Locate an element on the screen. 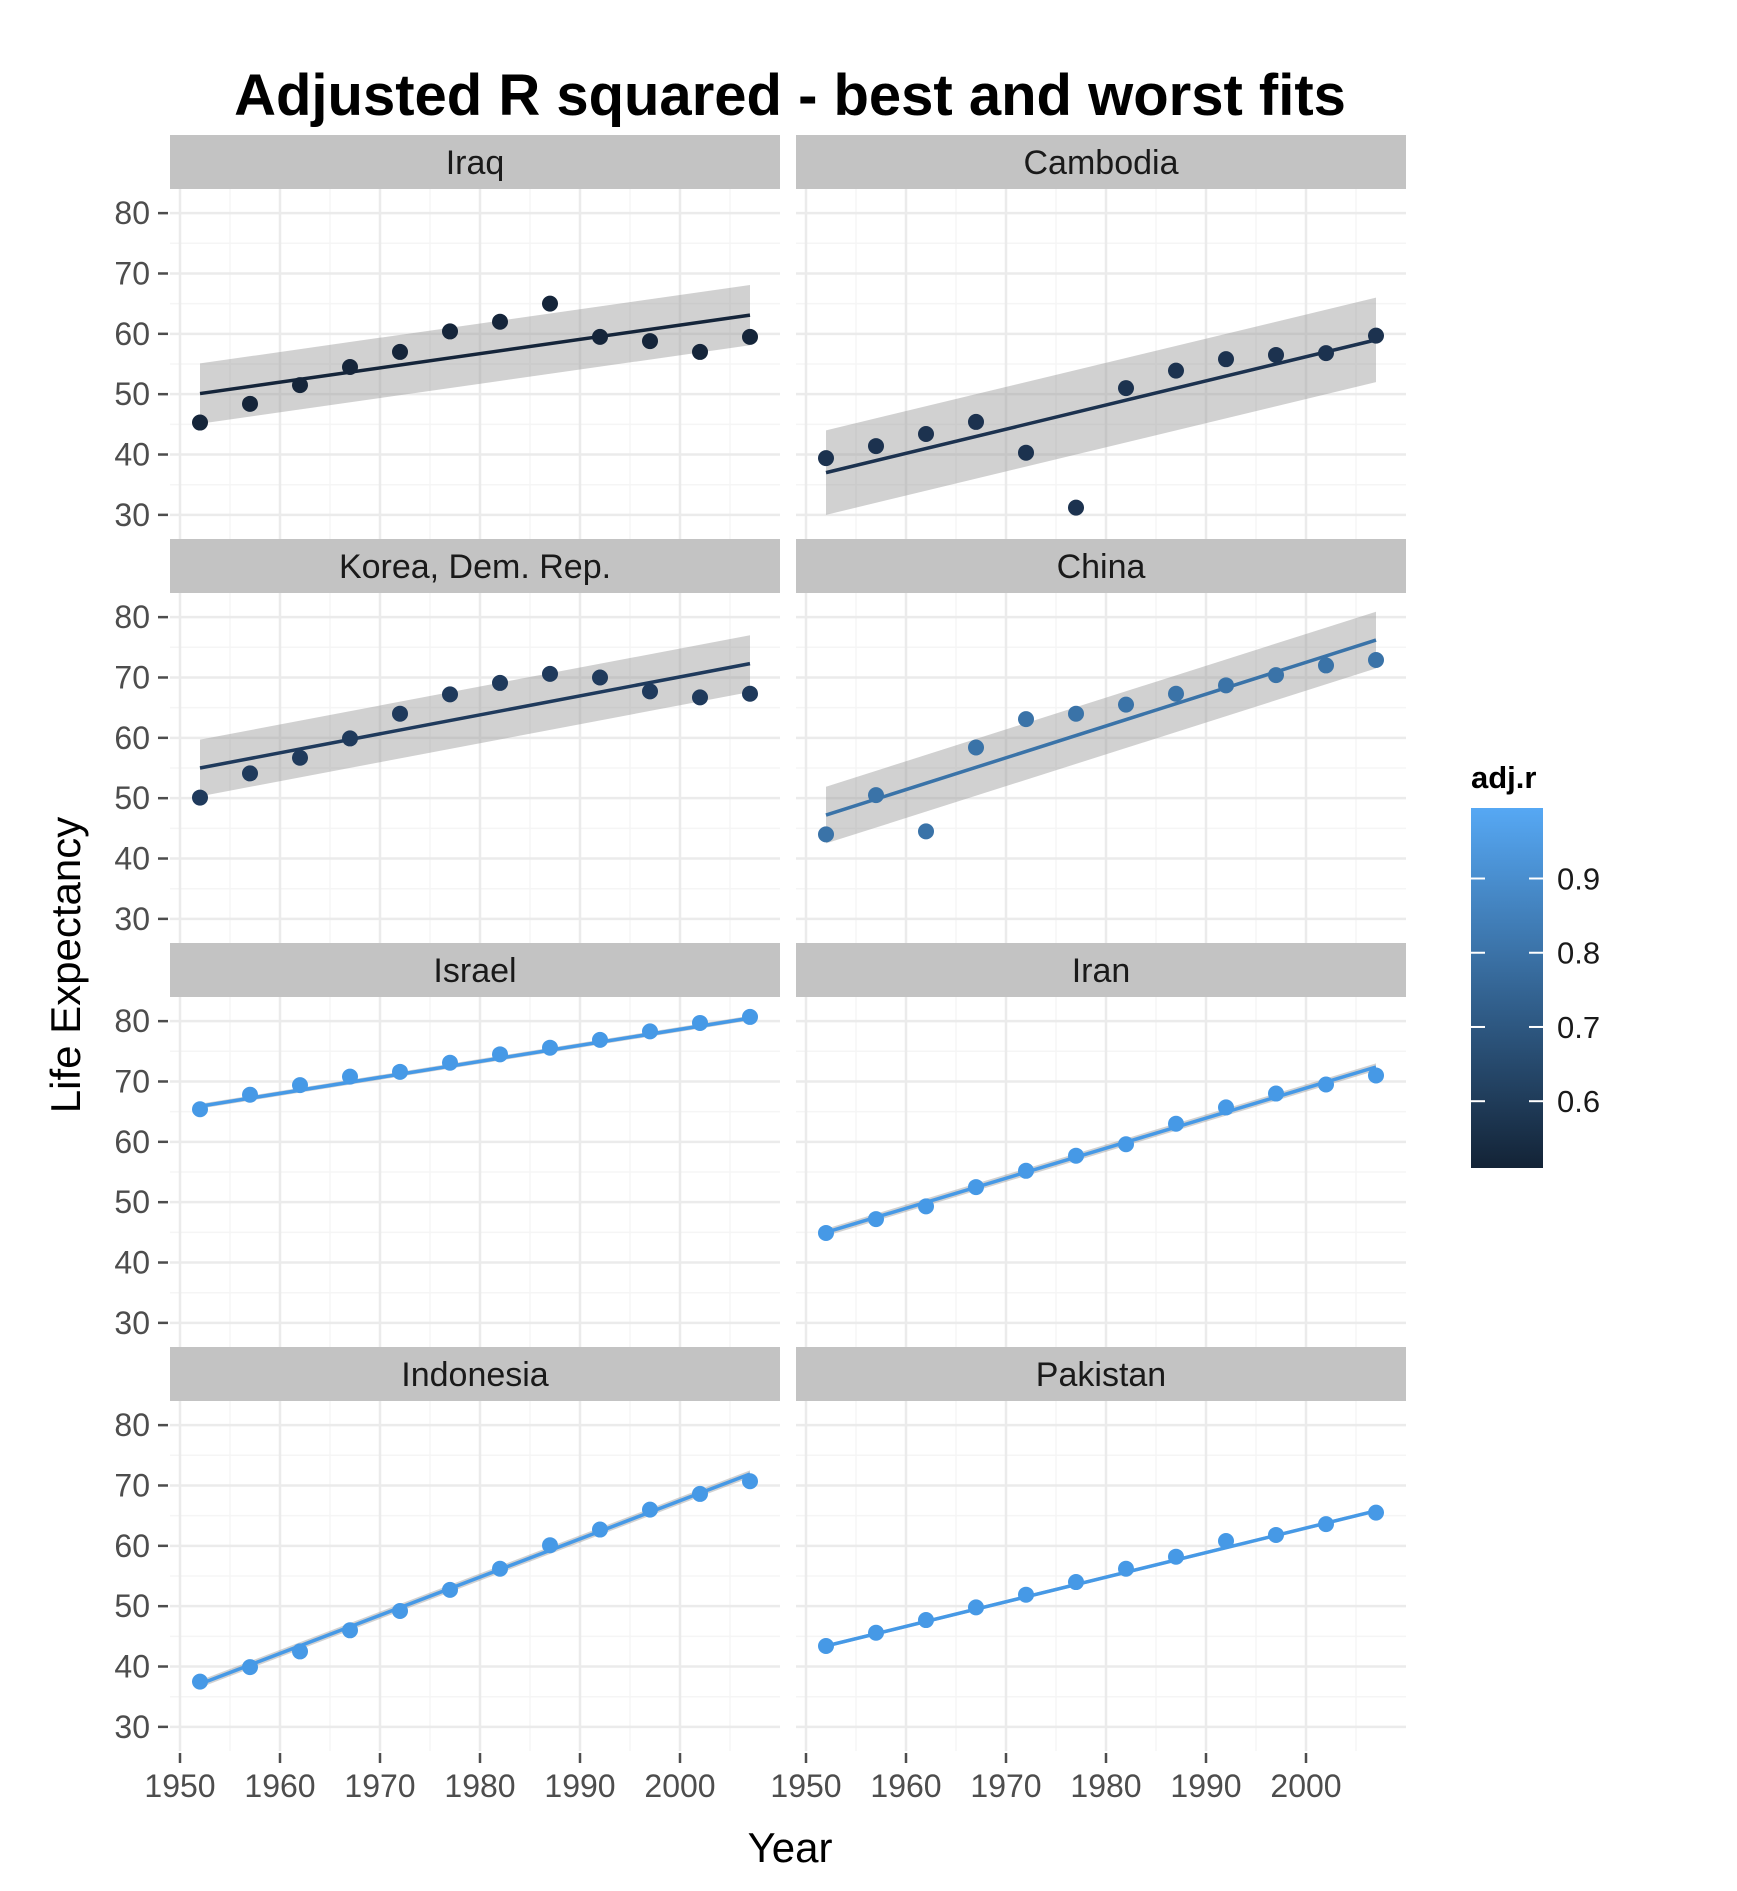 The width and height of the screenshot is (1737, 1891). facet-panel: Indonesia is located at coordinates (475, 1549).